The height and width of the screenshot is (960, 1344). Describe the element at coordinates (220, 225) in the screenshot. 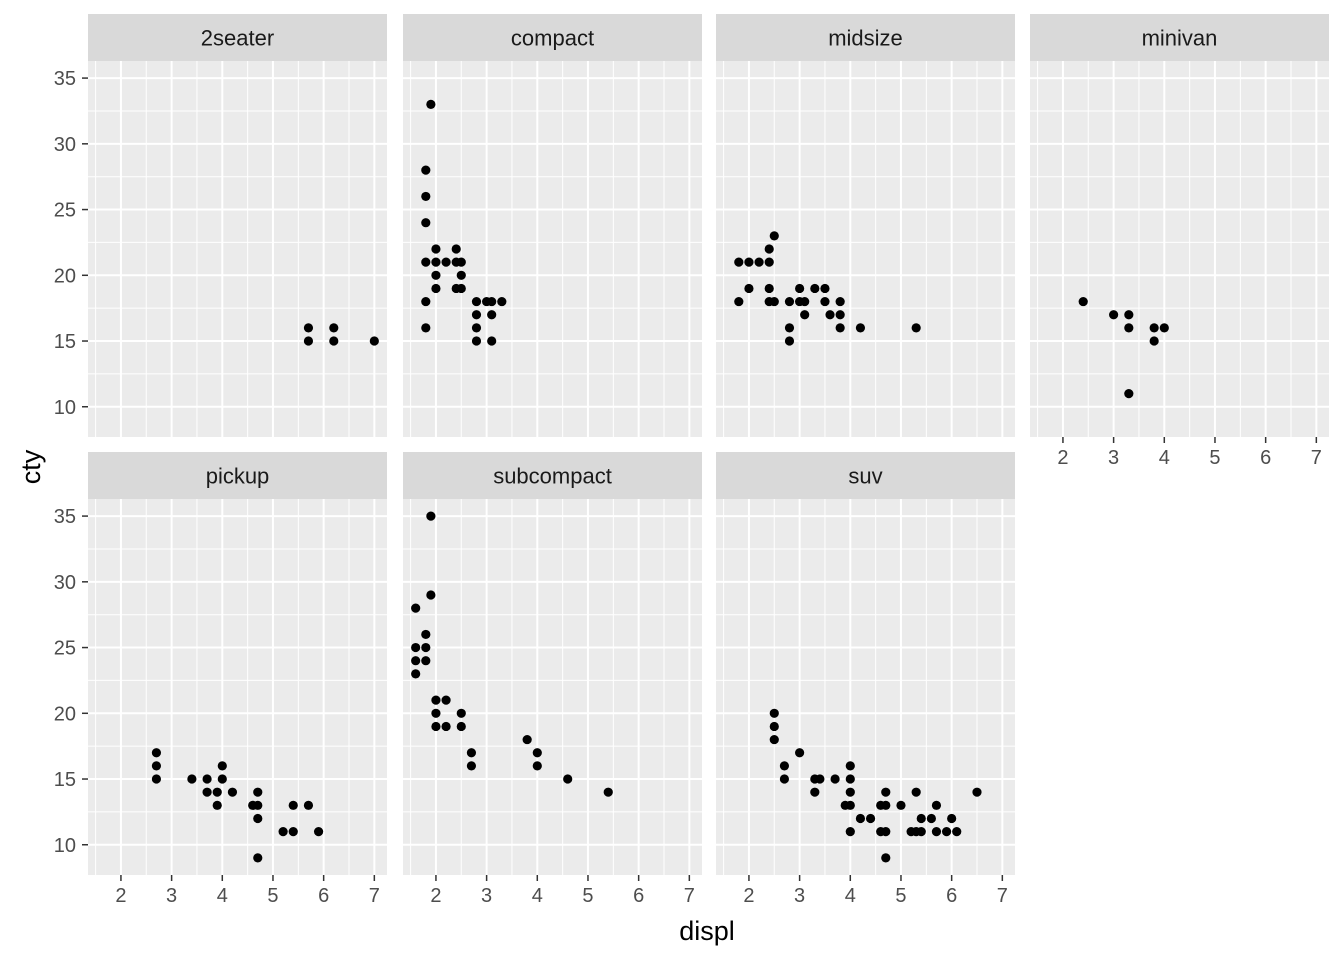

I see `facet-panel-2seater: 2seater 10 15 20 25 30 35` at that location.